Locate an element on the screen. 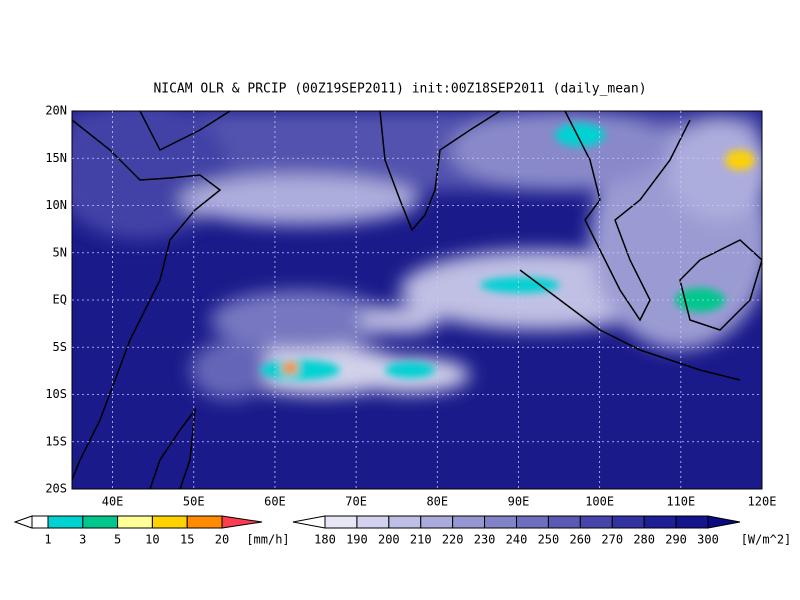 This screenshot has width=800, height=600. legend-label: 1 is located at coordinates (47, 540).